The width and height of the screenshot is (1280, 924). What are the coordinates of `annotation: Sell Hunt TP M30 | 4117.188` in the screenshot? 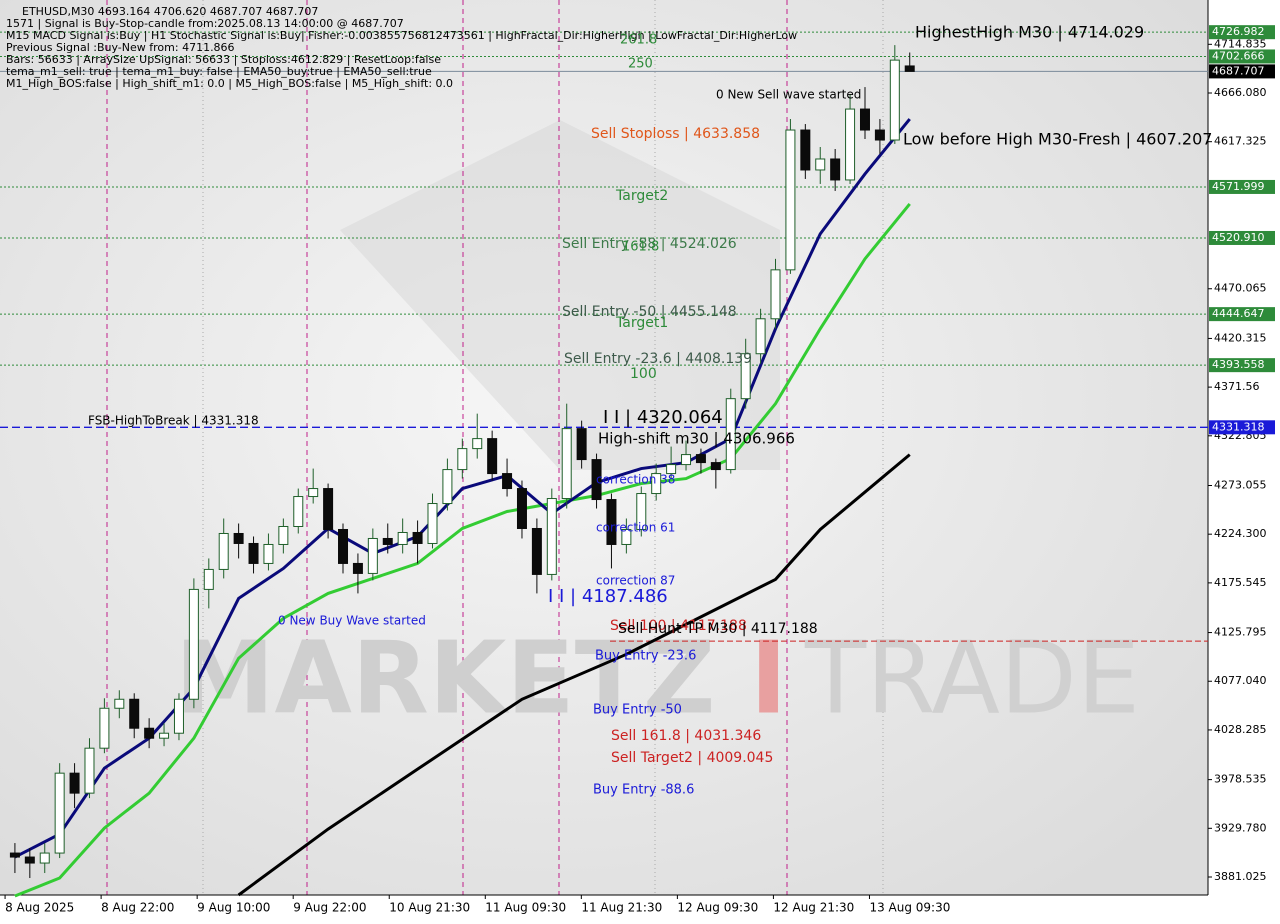 It's located at (718, 629).